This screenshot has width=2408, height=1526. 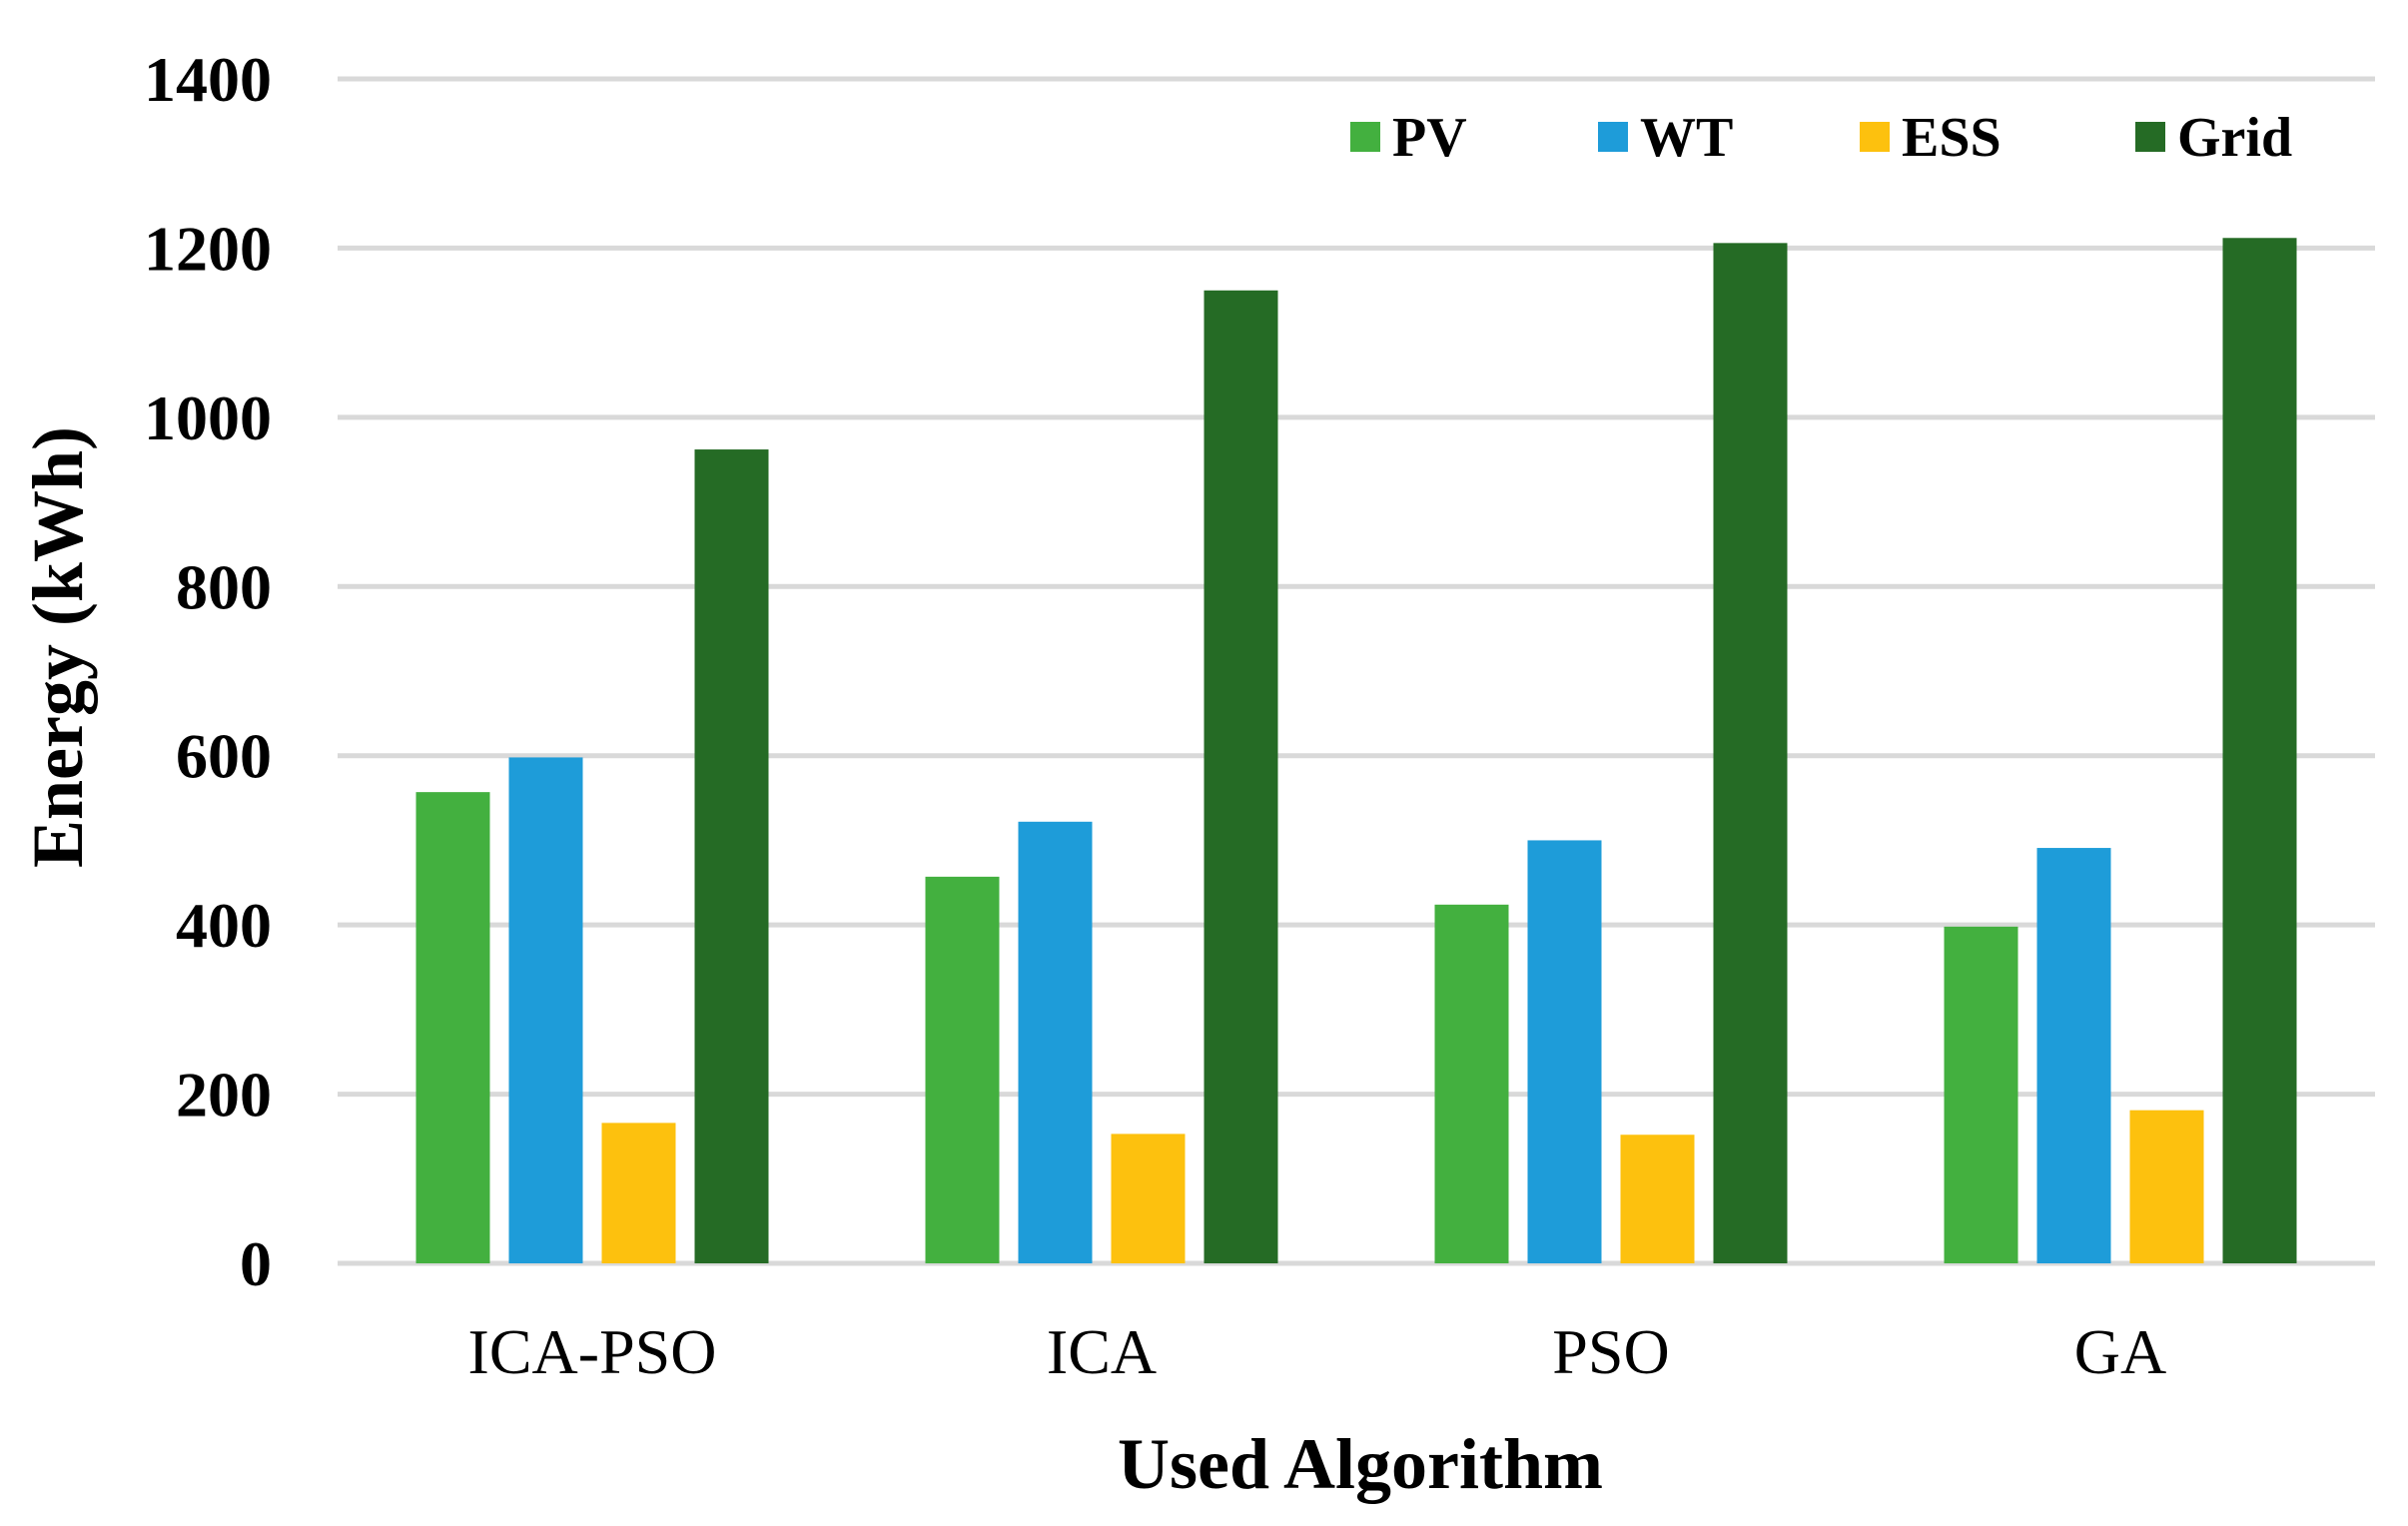 What do you see at coordinates (1471, 1083) in the screenshot?
I see `bar-pv-pso` at bounding box center [1471, 1083].